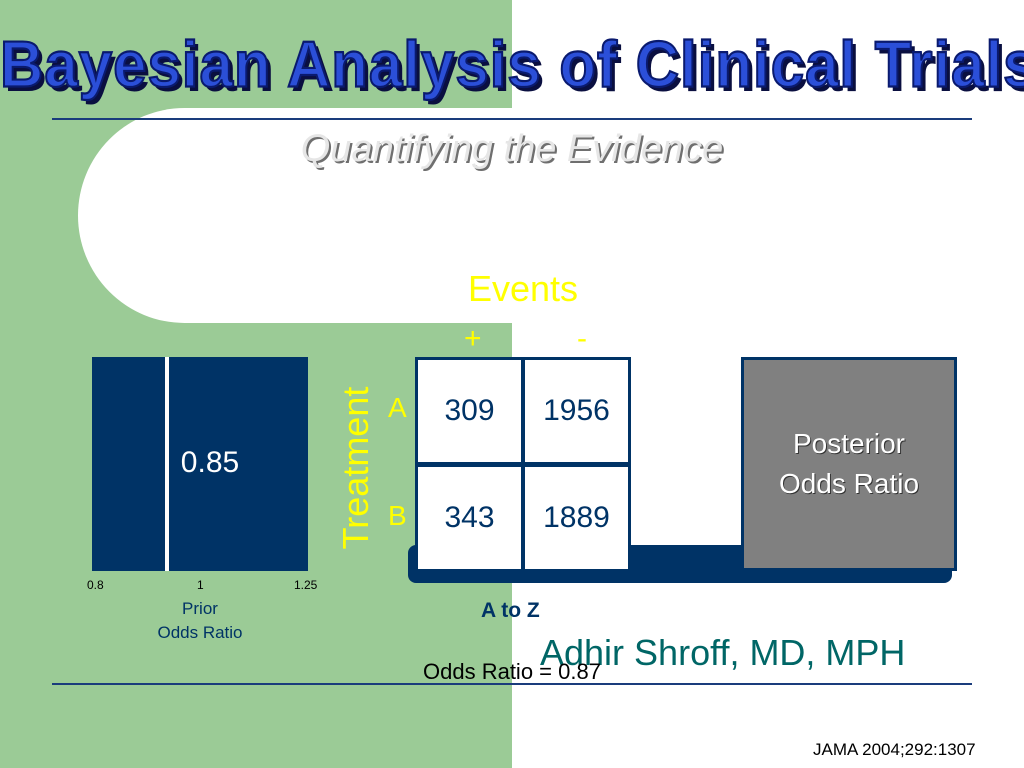 This screenshot has width=1024, height=768. I want to click on top-divider, so click(512, 119).